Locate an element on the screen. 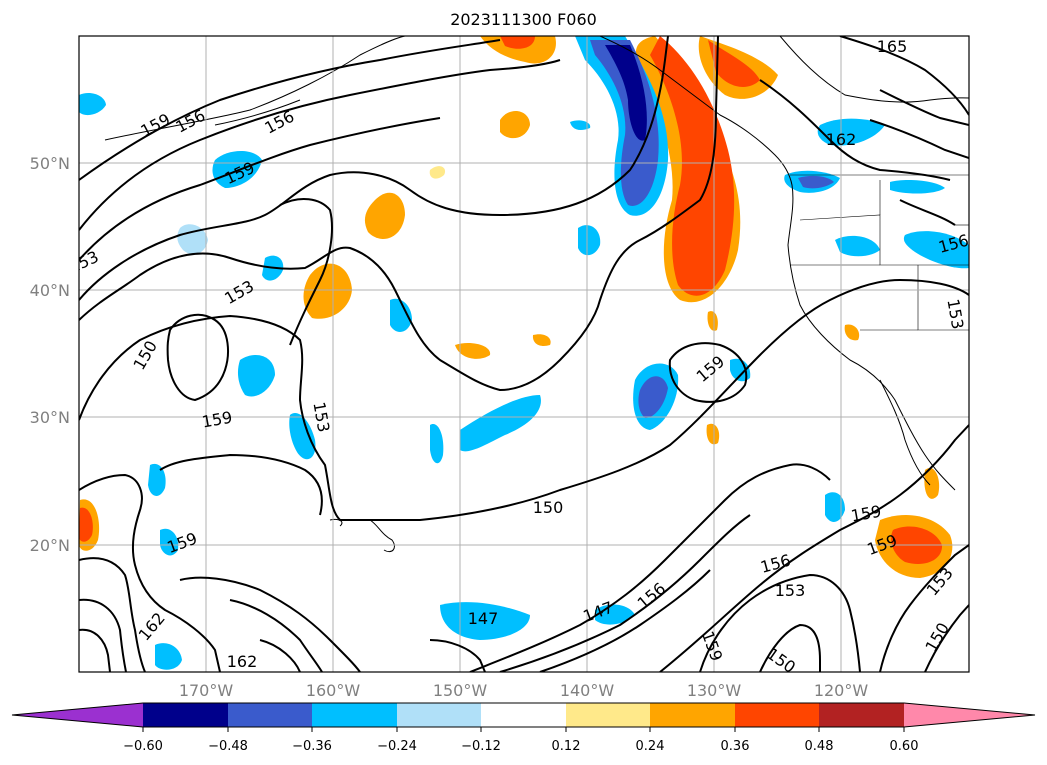 Image resolution: width=1047 pixels, height=765 pixels. colorbar-tick-label: −0.60 is located at coordinates (143, 746).